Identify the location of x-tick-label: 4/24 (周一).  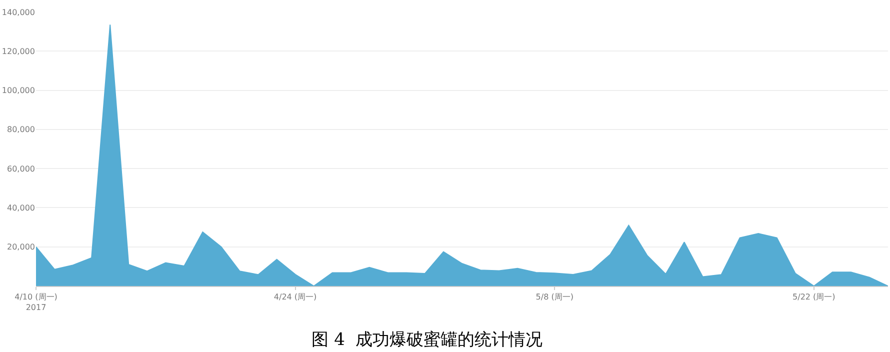
(295, 297).